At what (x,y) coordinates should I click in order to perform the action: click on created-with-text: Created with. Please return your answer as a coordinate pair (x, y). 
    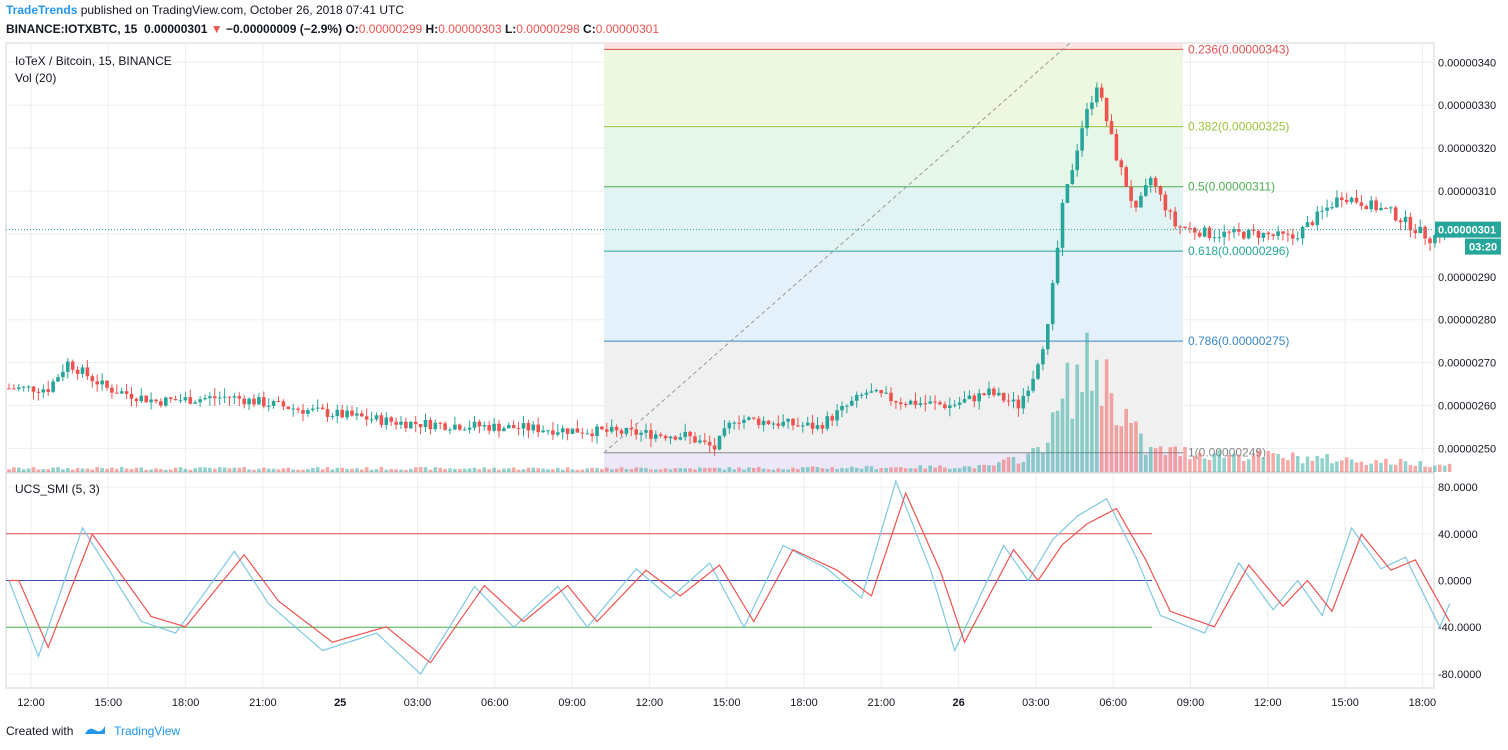
    Looking at the image, I should click on (40, 731).